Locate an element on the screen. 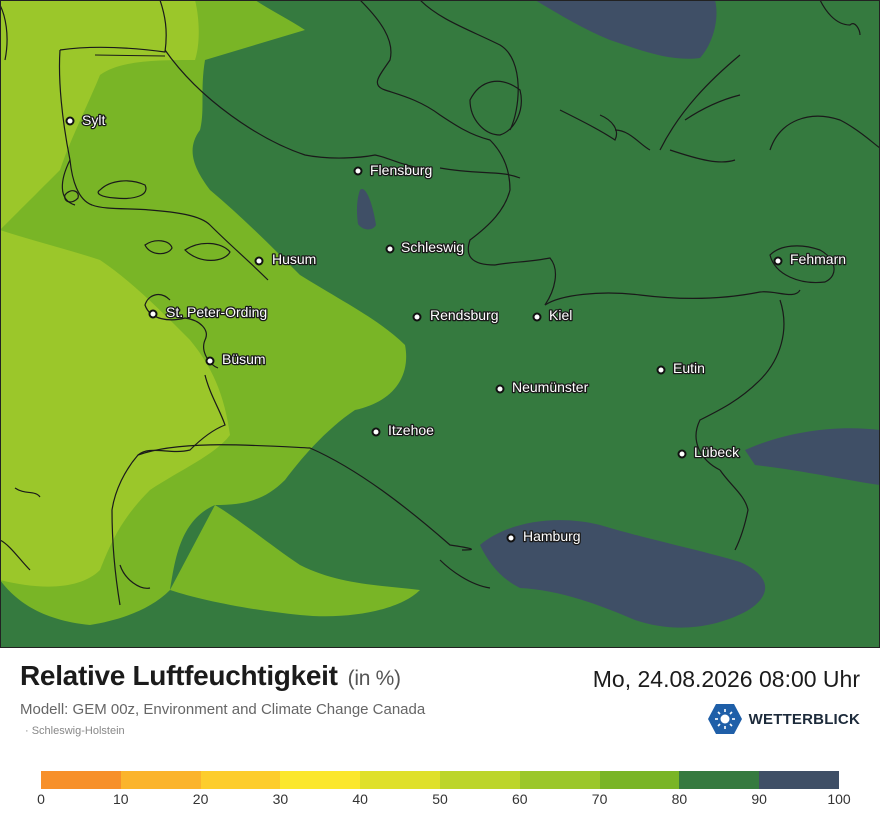 Image resolution: width=880 pixels, height=830 pixels. city-label: Itzehoe is located at coordinates (411, 430).